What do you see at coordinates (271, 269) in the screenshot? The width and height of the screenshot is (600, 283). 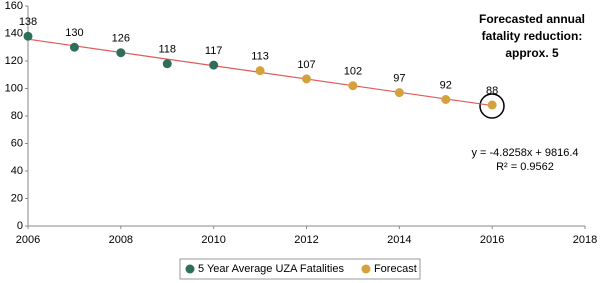 I see `legend-label: 5 Year Average UZA Fatalities` at bounding box center [271, 269].